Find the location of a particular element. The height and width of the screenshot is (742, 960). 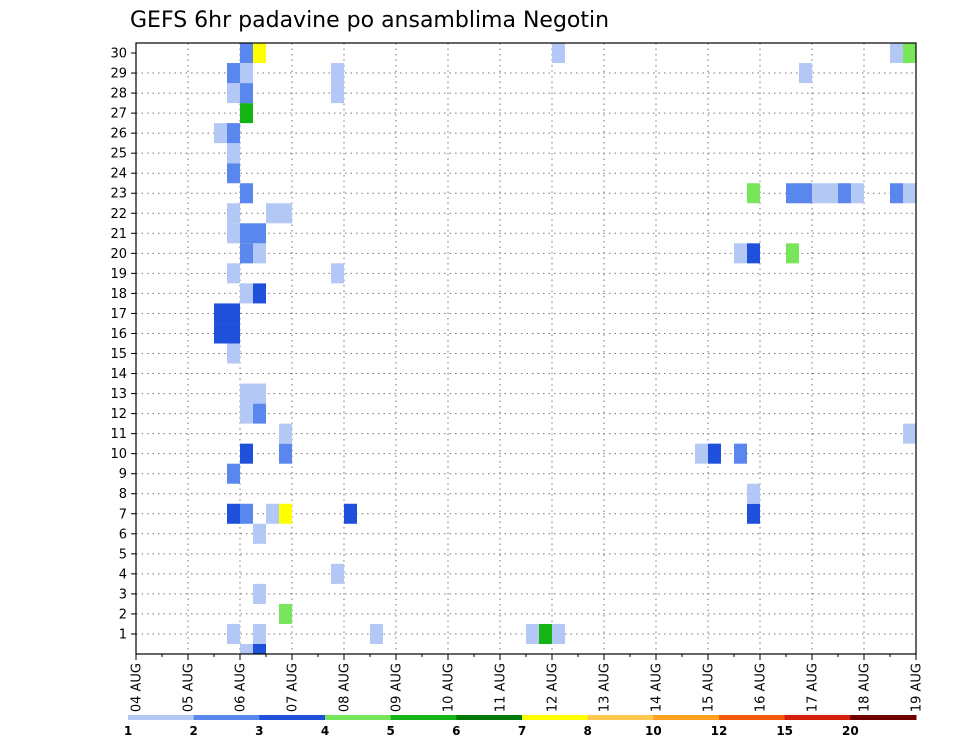

y-tick-label: 22 is located at coordinates (118, 214).